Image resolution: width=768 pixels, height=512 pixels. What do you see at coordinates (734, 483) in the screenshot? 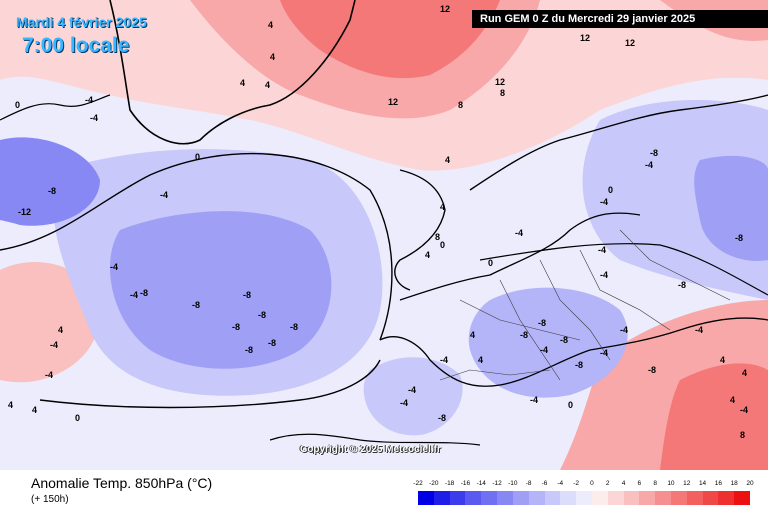
I see `legend-label: 18` at bounding box center [734, 483].